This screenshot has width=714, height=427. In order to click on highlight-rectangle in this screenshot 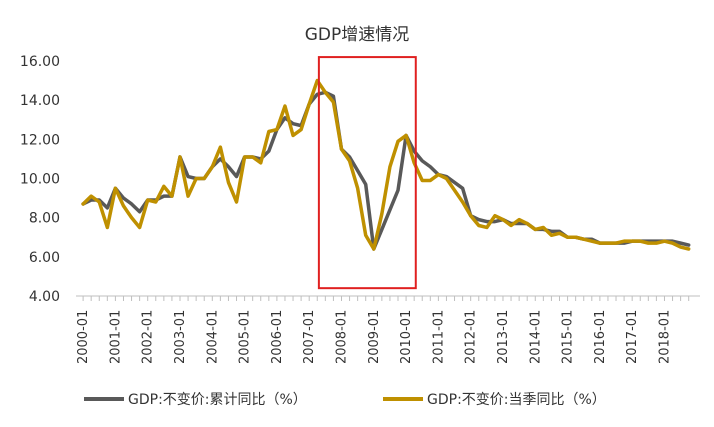, I will do `click(367, 173)`.